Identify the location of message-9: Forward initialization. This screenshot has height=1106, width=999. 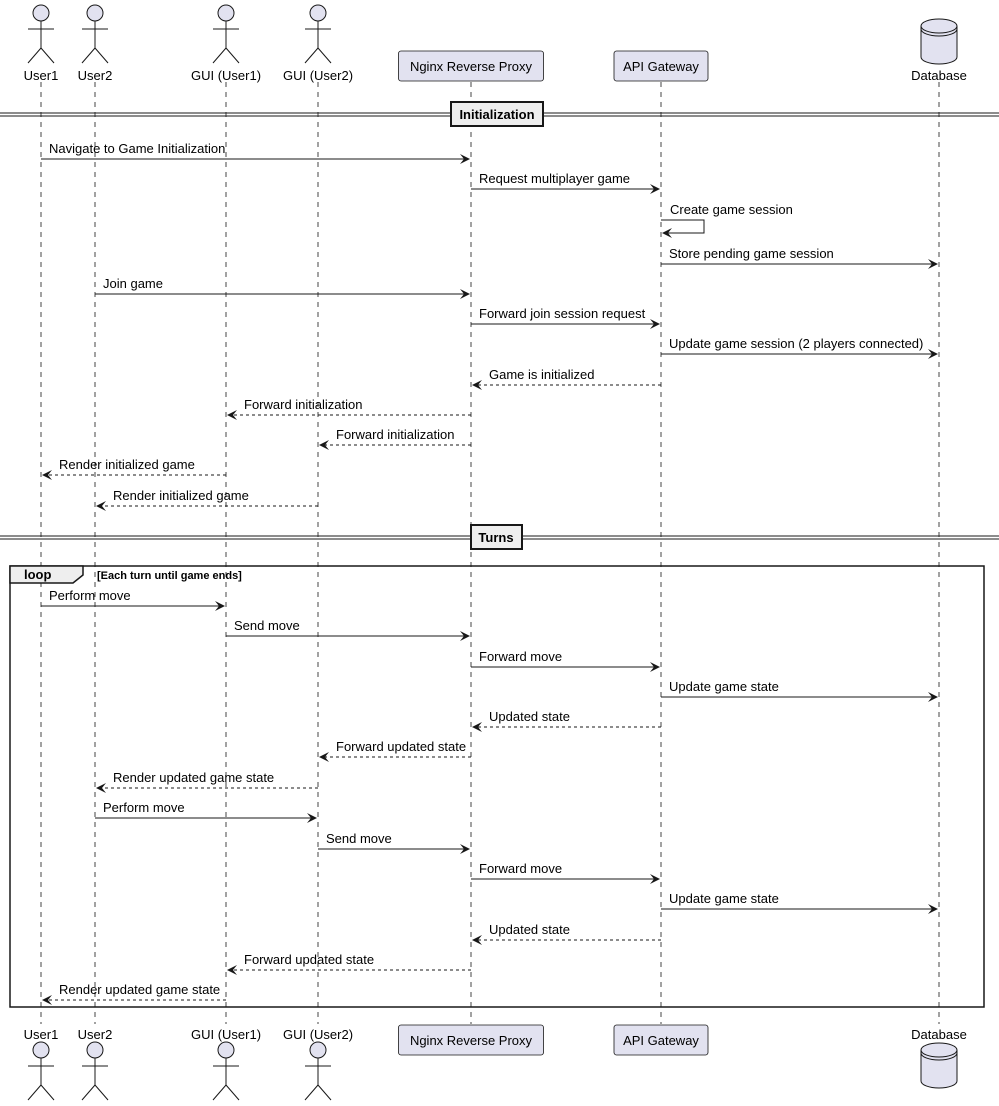
(349, 408).